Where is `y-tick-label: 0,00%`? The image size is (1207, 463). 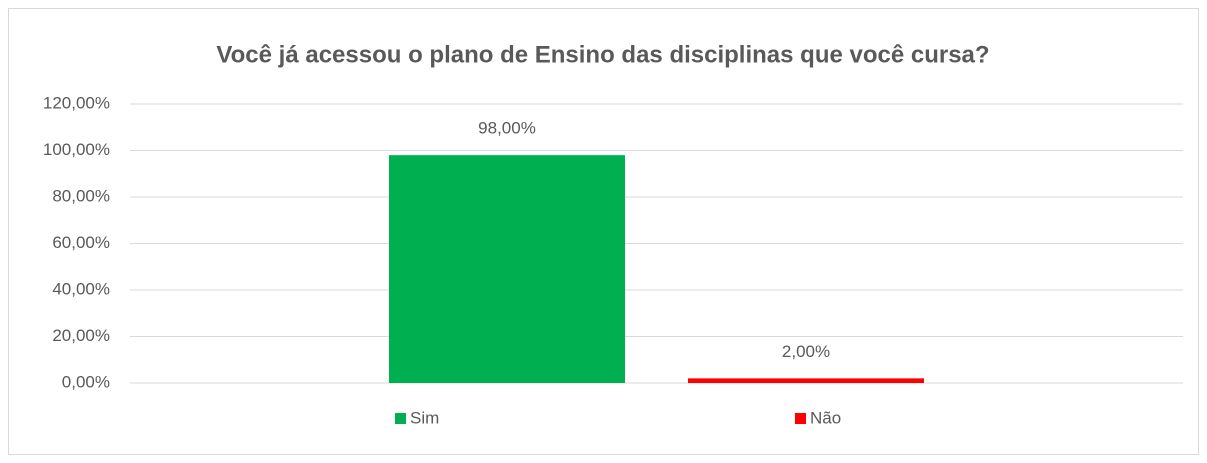
y-tick-label: 0,00% is located at coordinates (86, 381).